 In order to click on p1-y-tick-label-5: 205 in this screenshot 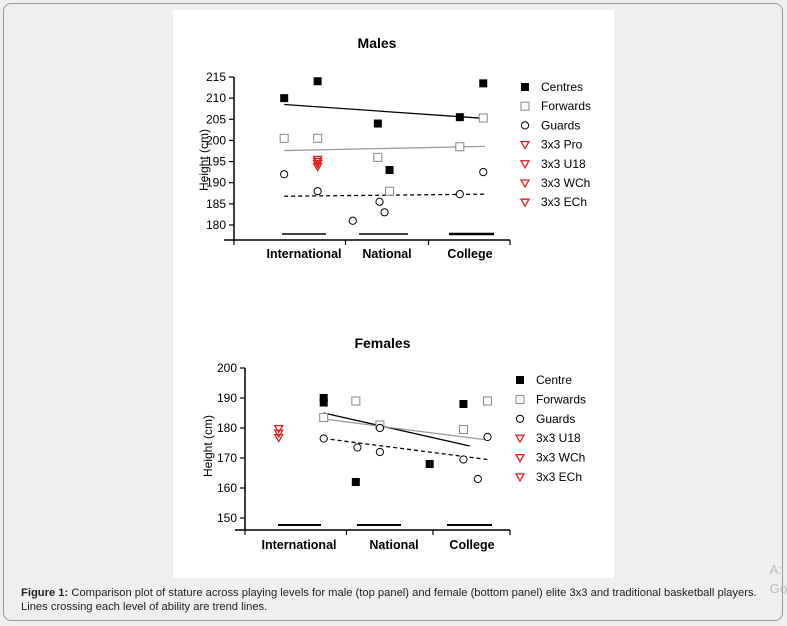, I will do `click(216, 119)`.